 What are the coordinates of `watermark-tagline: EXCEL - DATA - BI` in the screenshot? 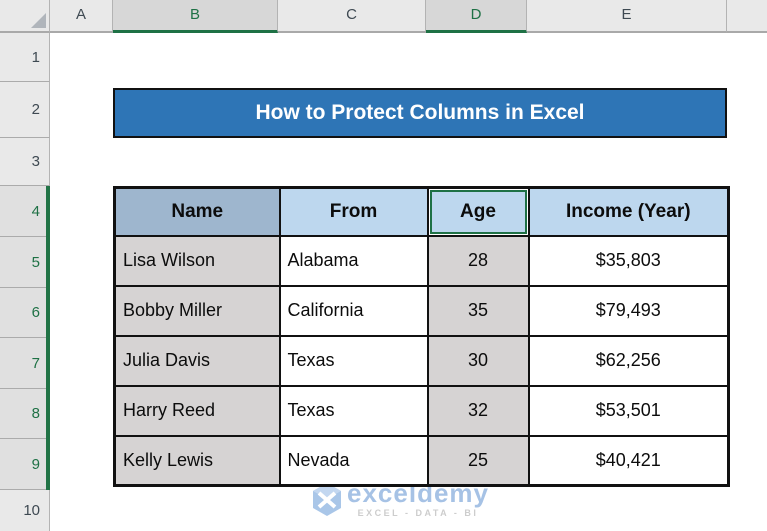 It's located at (418, 513).